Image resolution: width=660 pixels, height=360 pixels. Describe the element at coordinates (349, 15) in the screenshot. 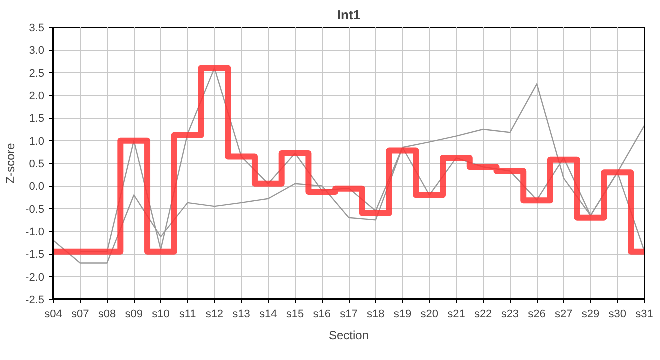

I see `chart-title: Int1` at that location.